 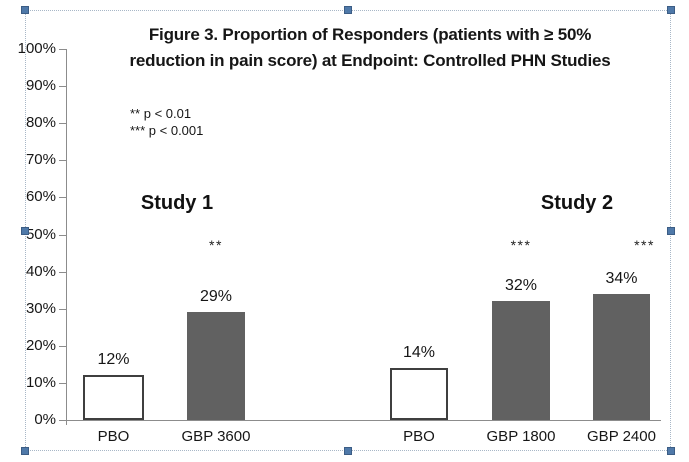 I want to click on selection-handle-top-center, so click(x=348, y=10).